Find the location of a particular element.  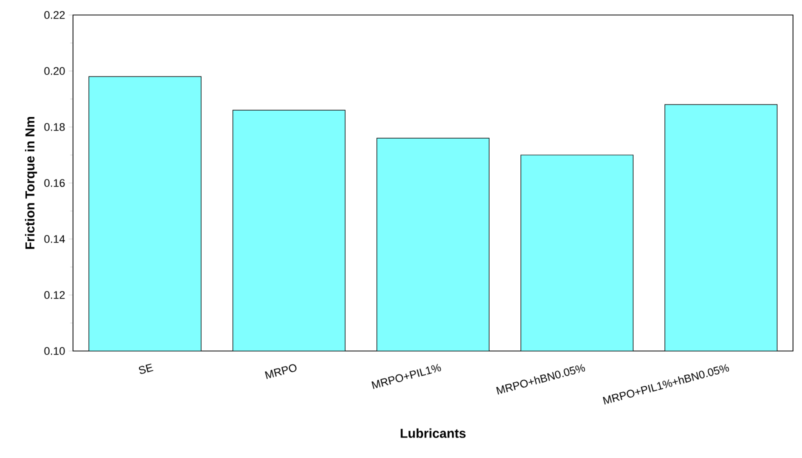

x-tick-label: SE is located at coordinates (146, 369).